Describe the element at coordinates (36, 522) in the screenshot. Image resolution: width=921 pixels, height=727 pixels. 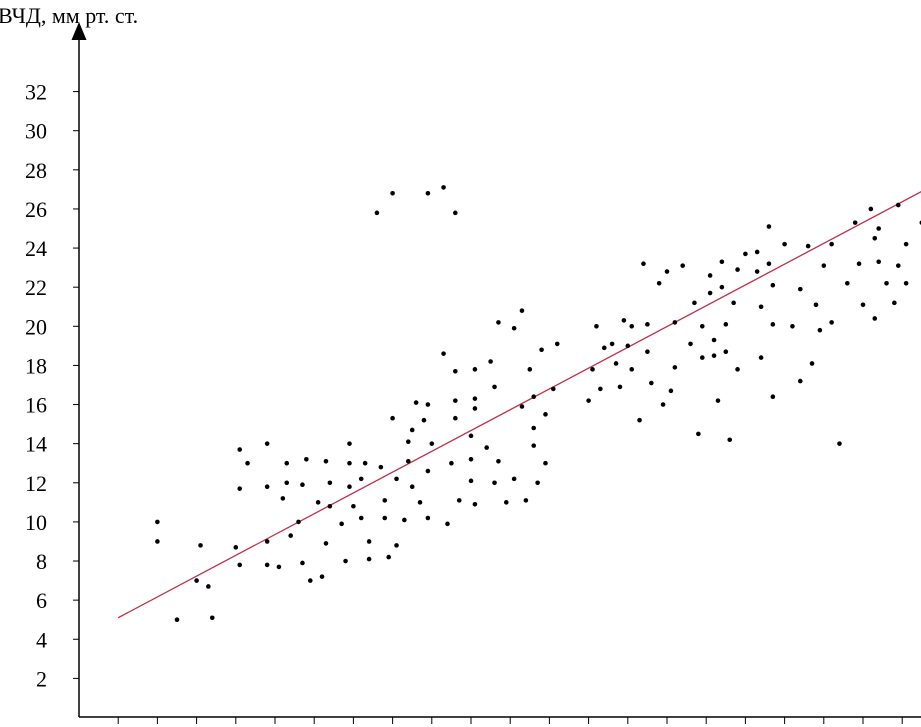
I see `y-tick-label: 10` at that location.